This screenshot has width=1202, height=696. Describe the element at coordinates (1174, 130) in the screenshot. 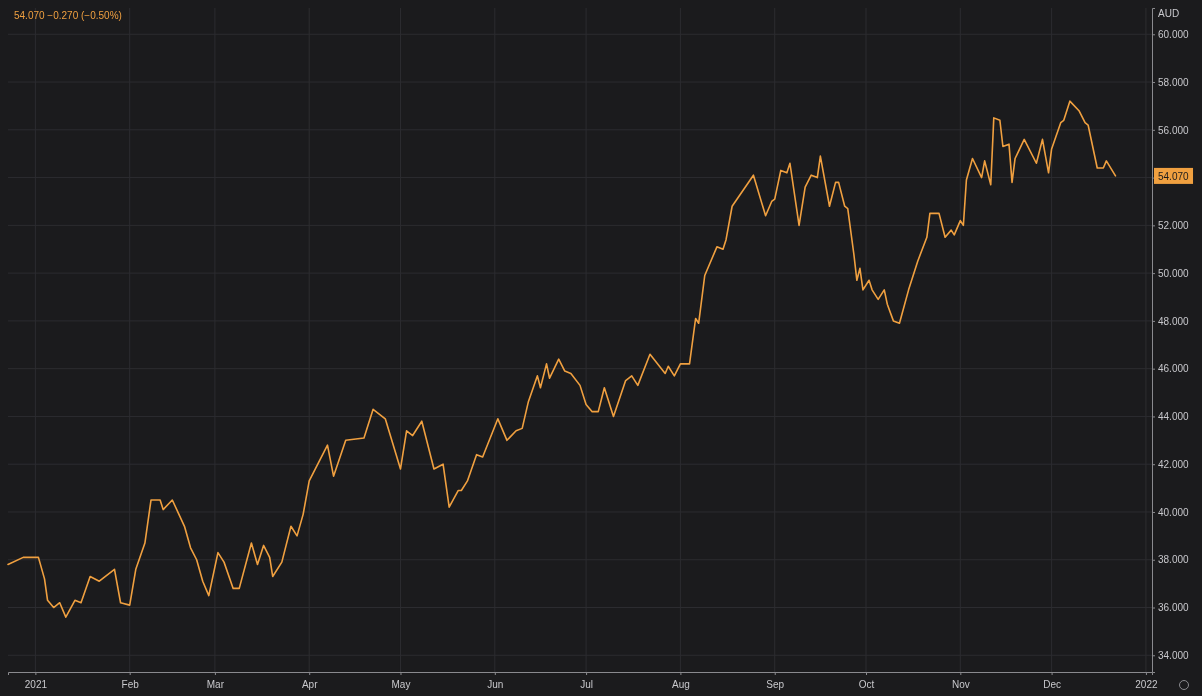

I see `y-tick-label: 56.000` at that location.